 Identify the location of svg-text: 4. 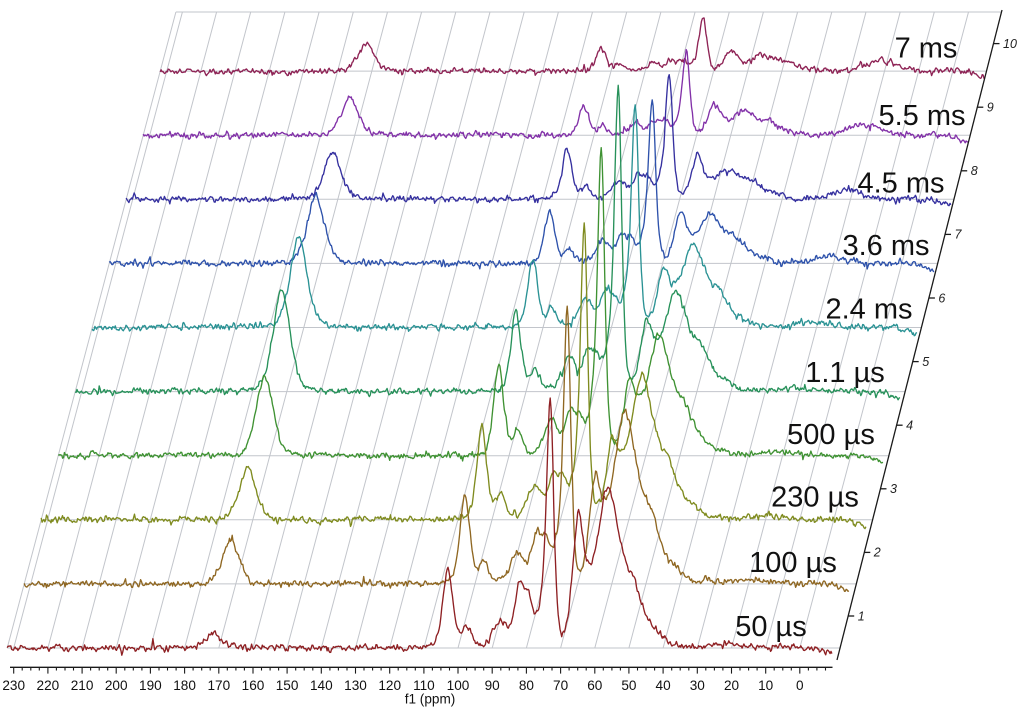
(909, 426).